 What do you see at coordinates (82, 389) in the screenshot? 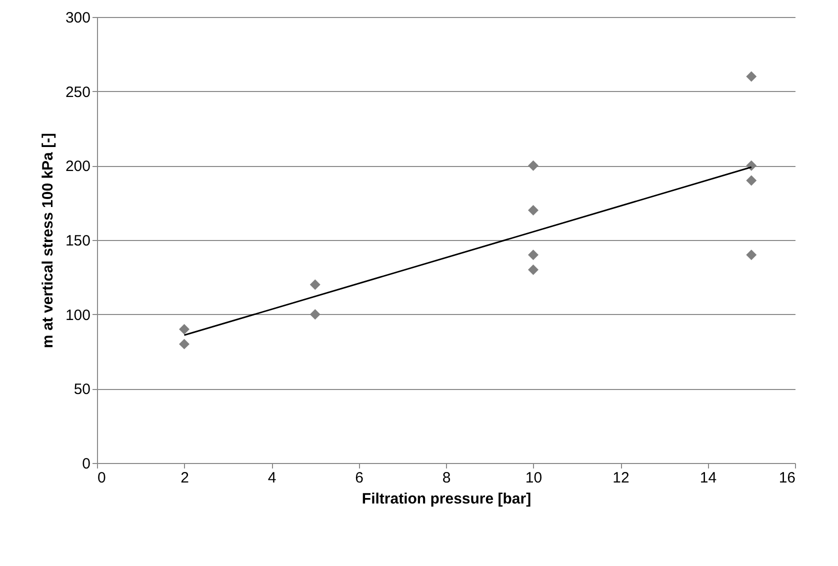
I see `y-tick-label: 50` at bounding box center [82, 389].